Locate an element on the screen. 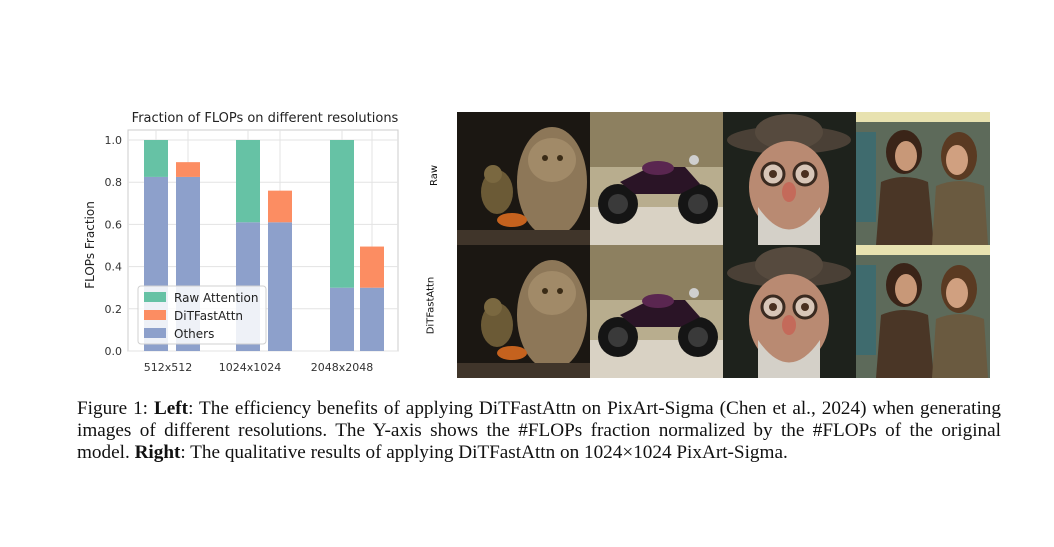  legend-label: DiTFastAttn is located at coordinates (208, 316).